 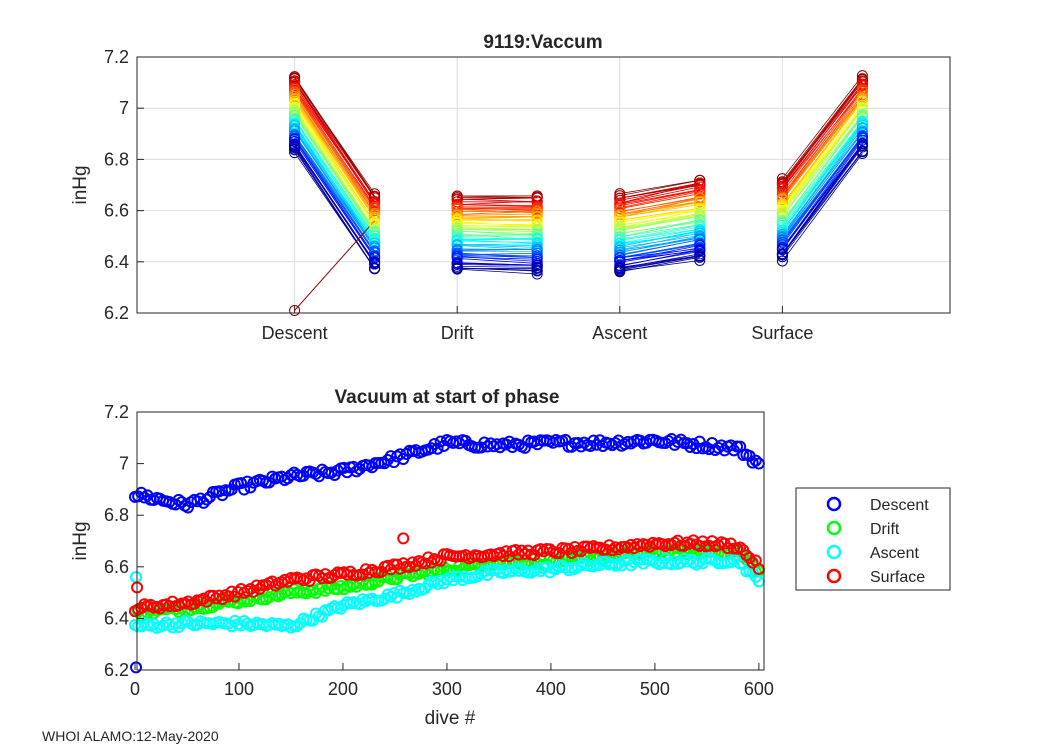 What do you see at coordinates (782, 333) in the screenshot?
I see `top-plot-xtick-label: Surface` at bounding box center [782, 333].